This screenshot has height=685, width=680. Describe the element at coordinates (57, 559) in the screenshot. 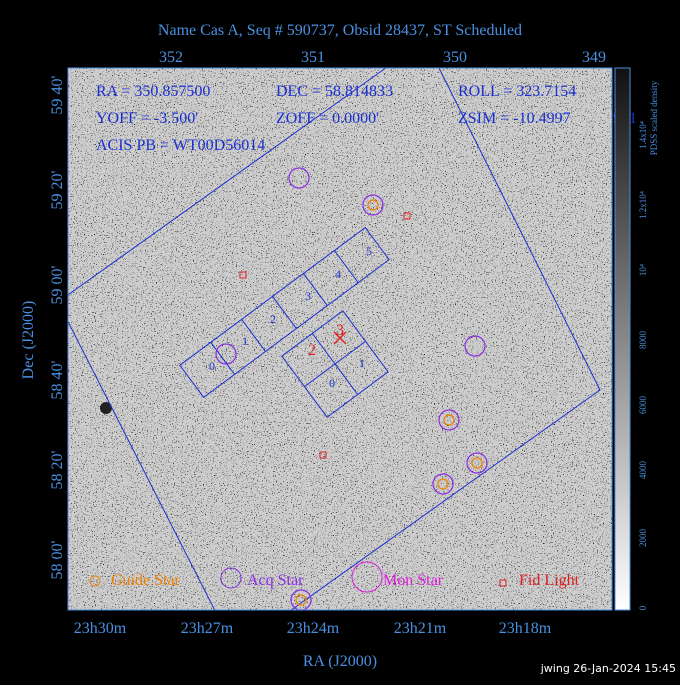

I see `tick: 58 00'` at that location.